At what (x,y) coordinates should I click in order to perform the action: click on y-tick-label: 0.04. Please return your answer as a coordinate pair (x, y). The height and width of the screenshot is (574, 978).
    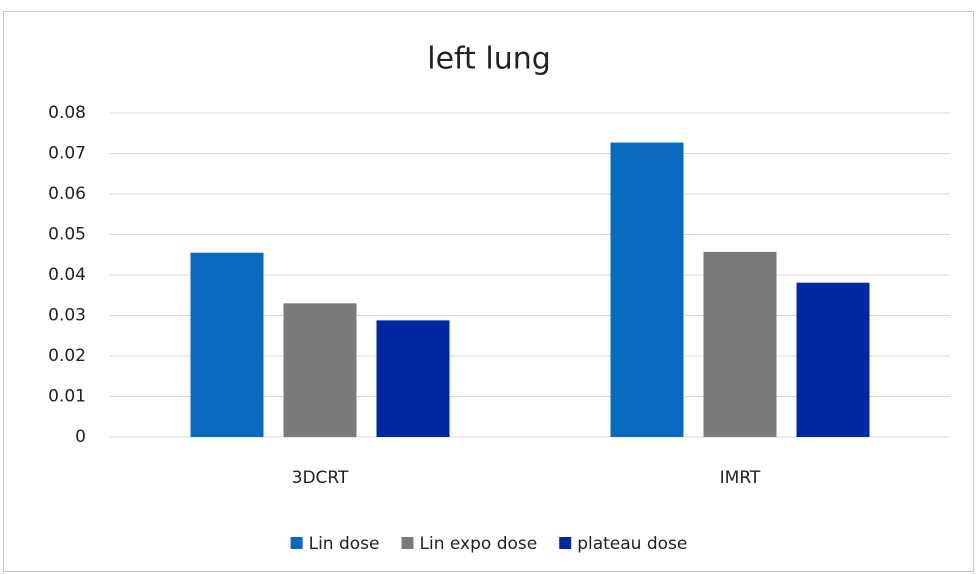
    Looking at the image, I should click on (67, 275).